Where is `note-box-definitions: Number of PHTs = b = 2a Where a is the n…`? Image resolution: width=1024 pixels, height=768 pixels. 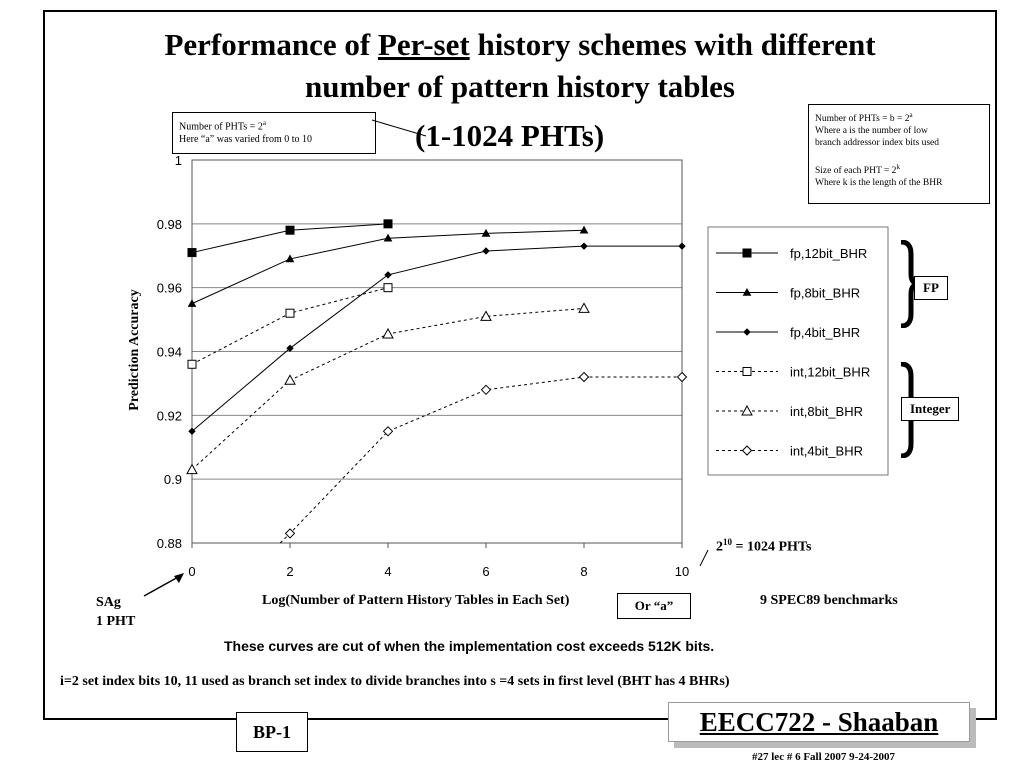
note-box-definitions: Number of PHTs = b = 2a Where a is the n… is located at coordinates (899, 154).